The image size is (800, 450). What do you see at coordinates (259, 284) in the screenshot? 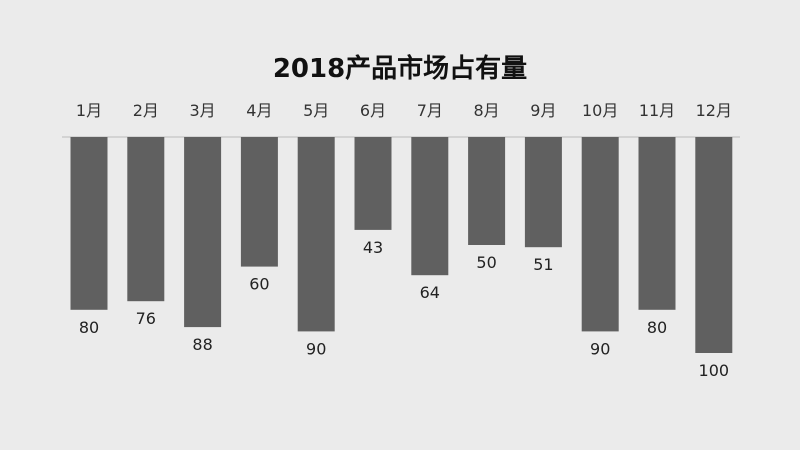
I see `data-label: 60` at bounding box center [259, 284].